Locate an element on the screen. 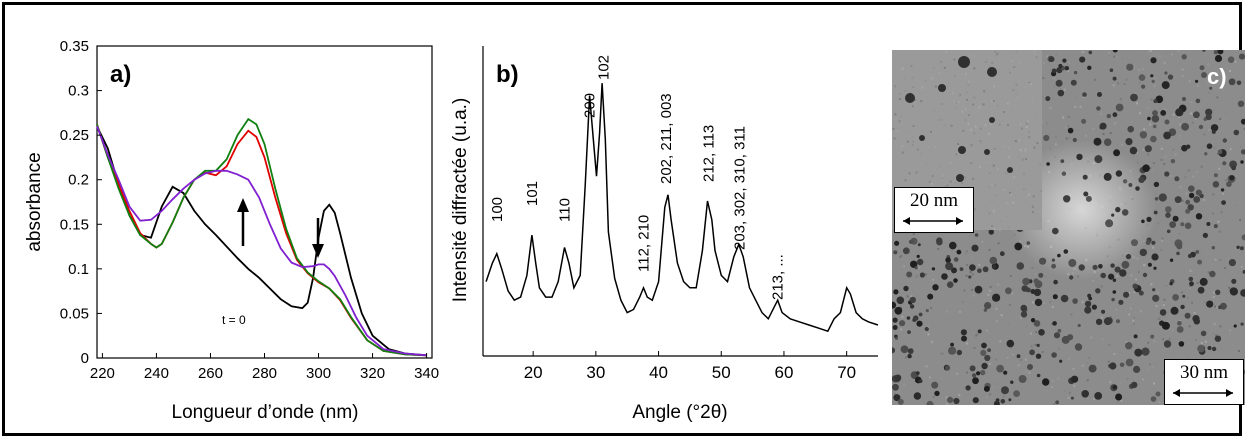  scalebar-inset: 20 nm is located at coordinates (934, 210).